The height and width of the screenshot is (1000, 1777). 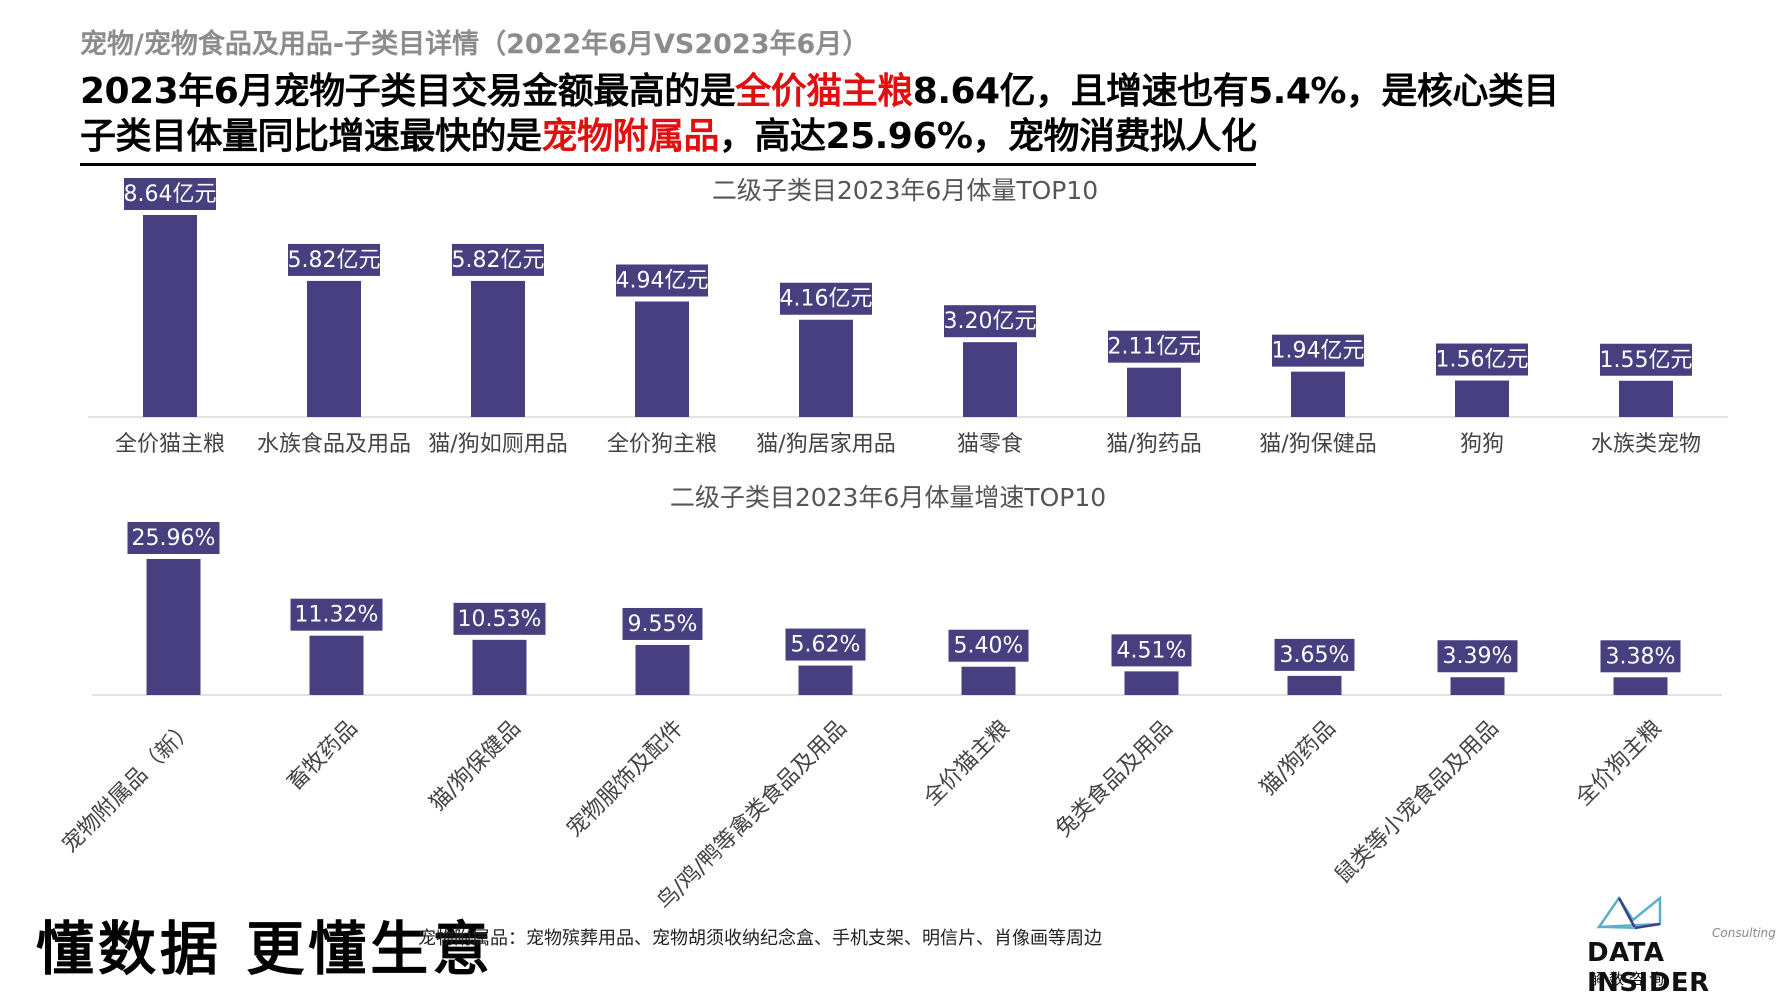 I want to click on data-label: 3.20亿元, so click(x=990, y=321).